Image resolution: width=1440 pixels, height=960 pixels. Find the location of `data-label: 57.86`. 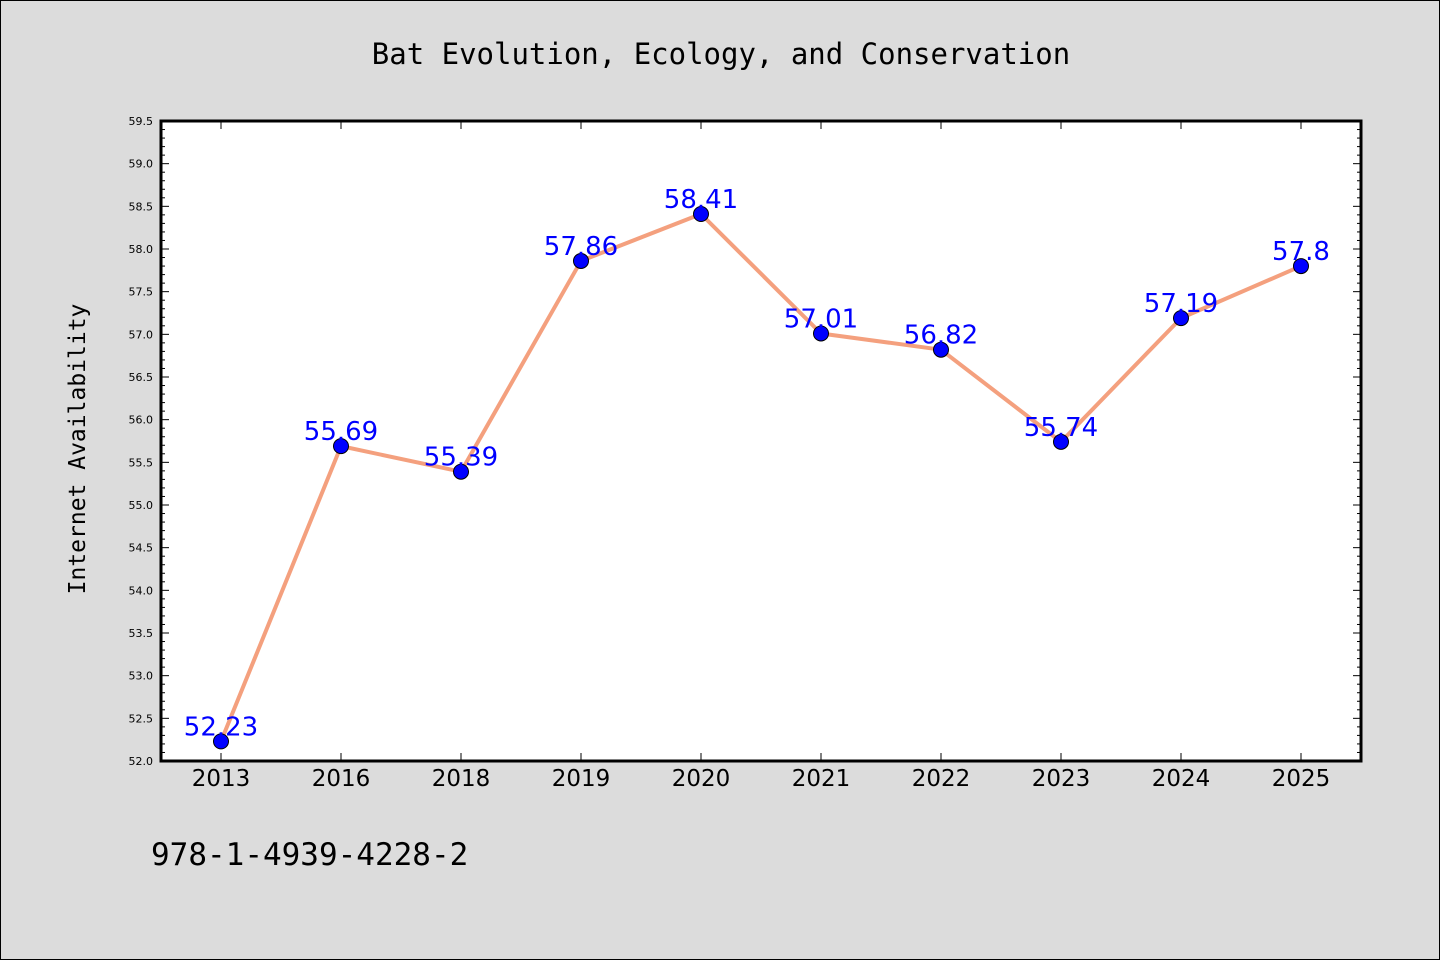

data-label: 57.86 is located at coordinates (581, 247).